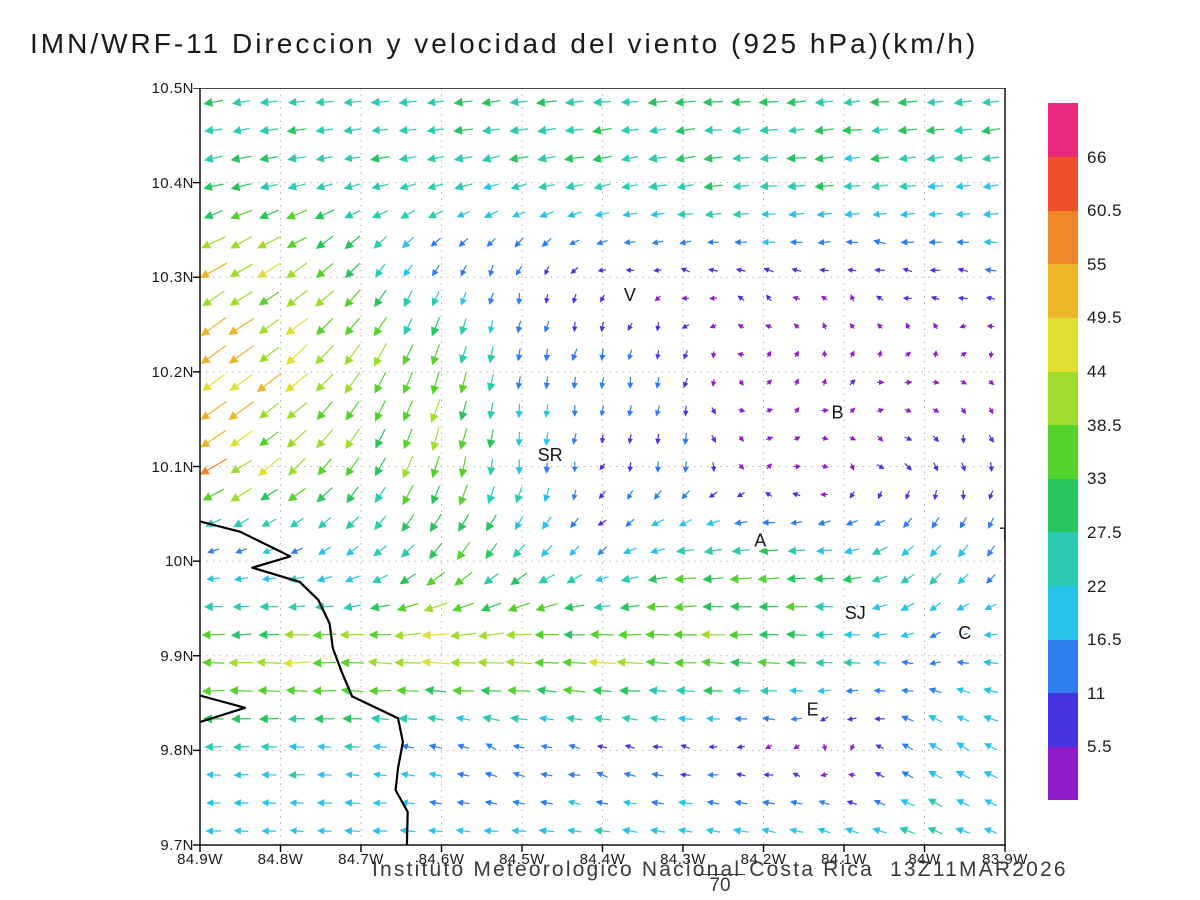  Describe the element at coordinates (361, 859) in the screenshot. I see `lon-tick-label: 84.7W` at that location.